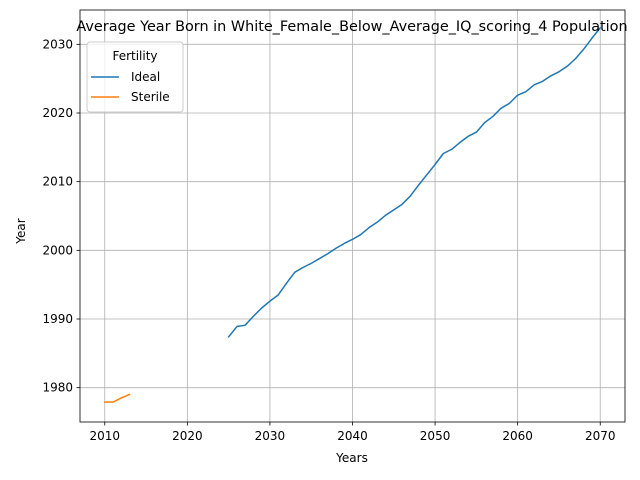  I want to click on legend-label-sterile: Sterile, so click(150, 97).